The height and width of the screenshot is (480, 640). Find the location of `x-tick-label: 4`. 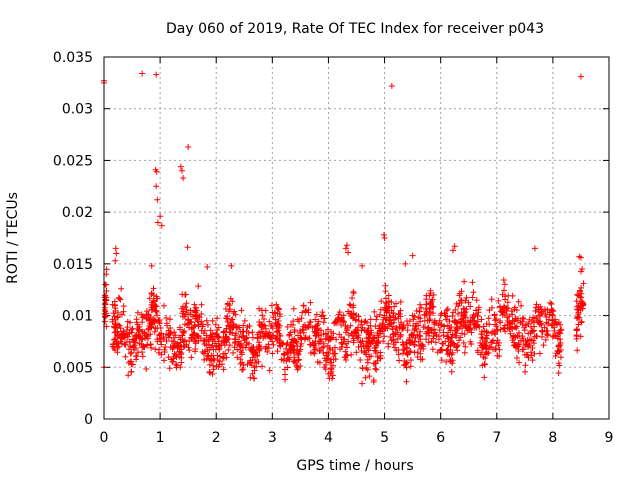

x-tick-label: 4 is located at coordinates (328, 438).